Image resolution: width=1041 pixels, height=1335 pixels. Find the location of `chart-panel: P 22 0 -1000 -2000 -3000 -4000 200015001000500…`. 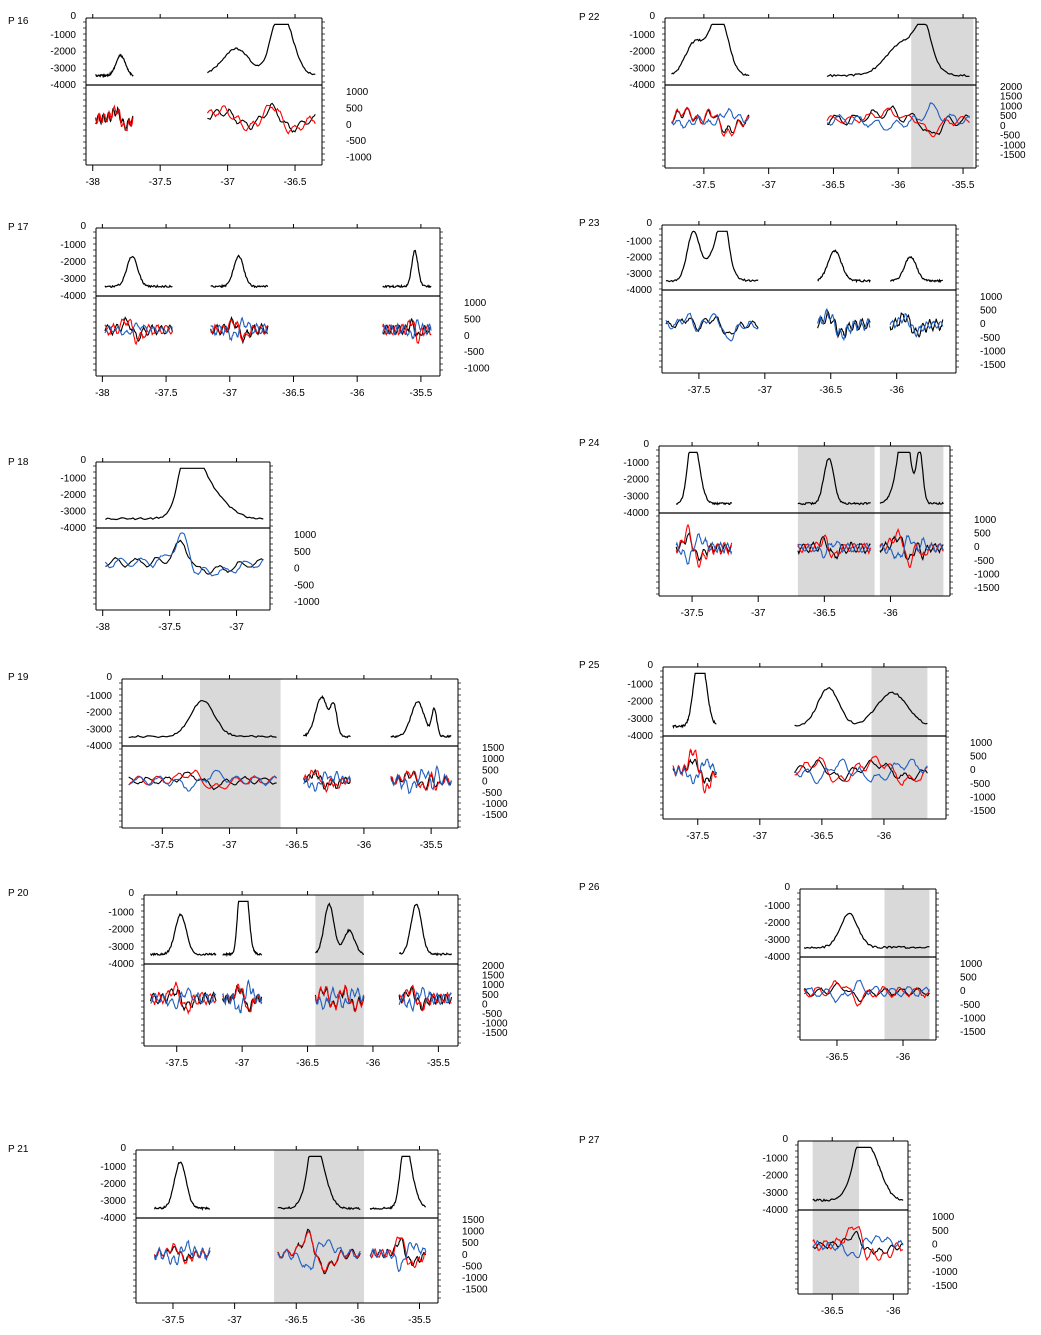

chart-panel: P 22 0 -1000 -2000 -3000 -4000 200015001000500… is located at coordinates (802, 101).